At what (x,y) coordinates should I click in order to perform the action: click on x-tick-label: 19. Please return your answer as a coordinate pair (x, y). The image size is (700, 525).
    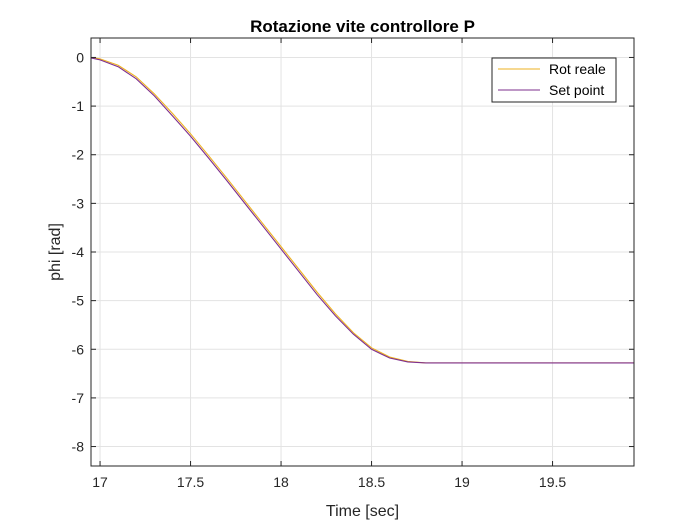
    Looking at the image, I should click on (462, 482).